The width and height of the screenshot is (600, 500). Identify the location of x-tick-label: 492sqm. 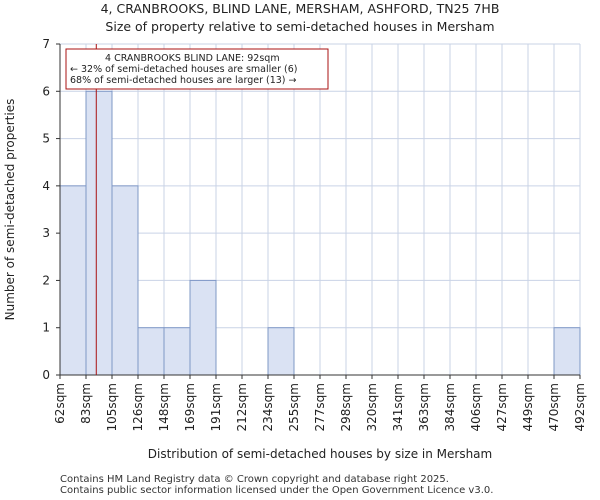
(580, 407).